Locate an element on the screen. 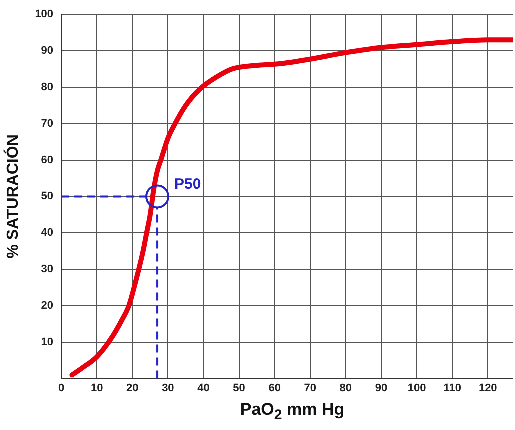  x-tick-label: 30 is located at coordinates (168, 388).